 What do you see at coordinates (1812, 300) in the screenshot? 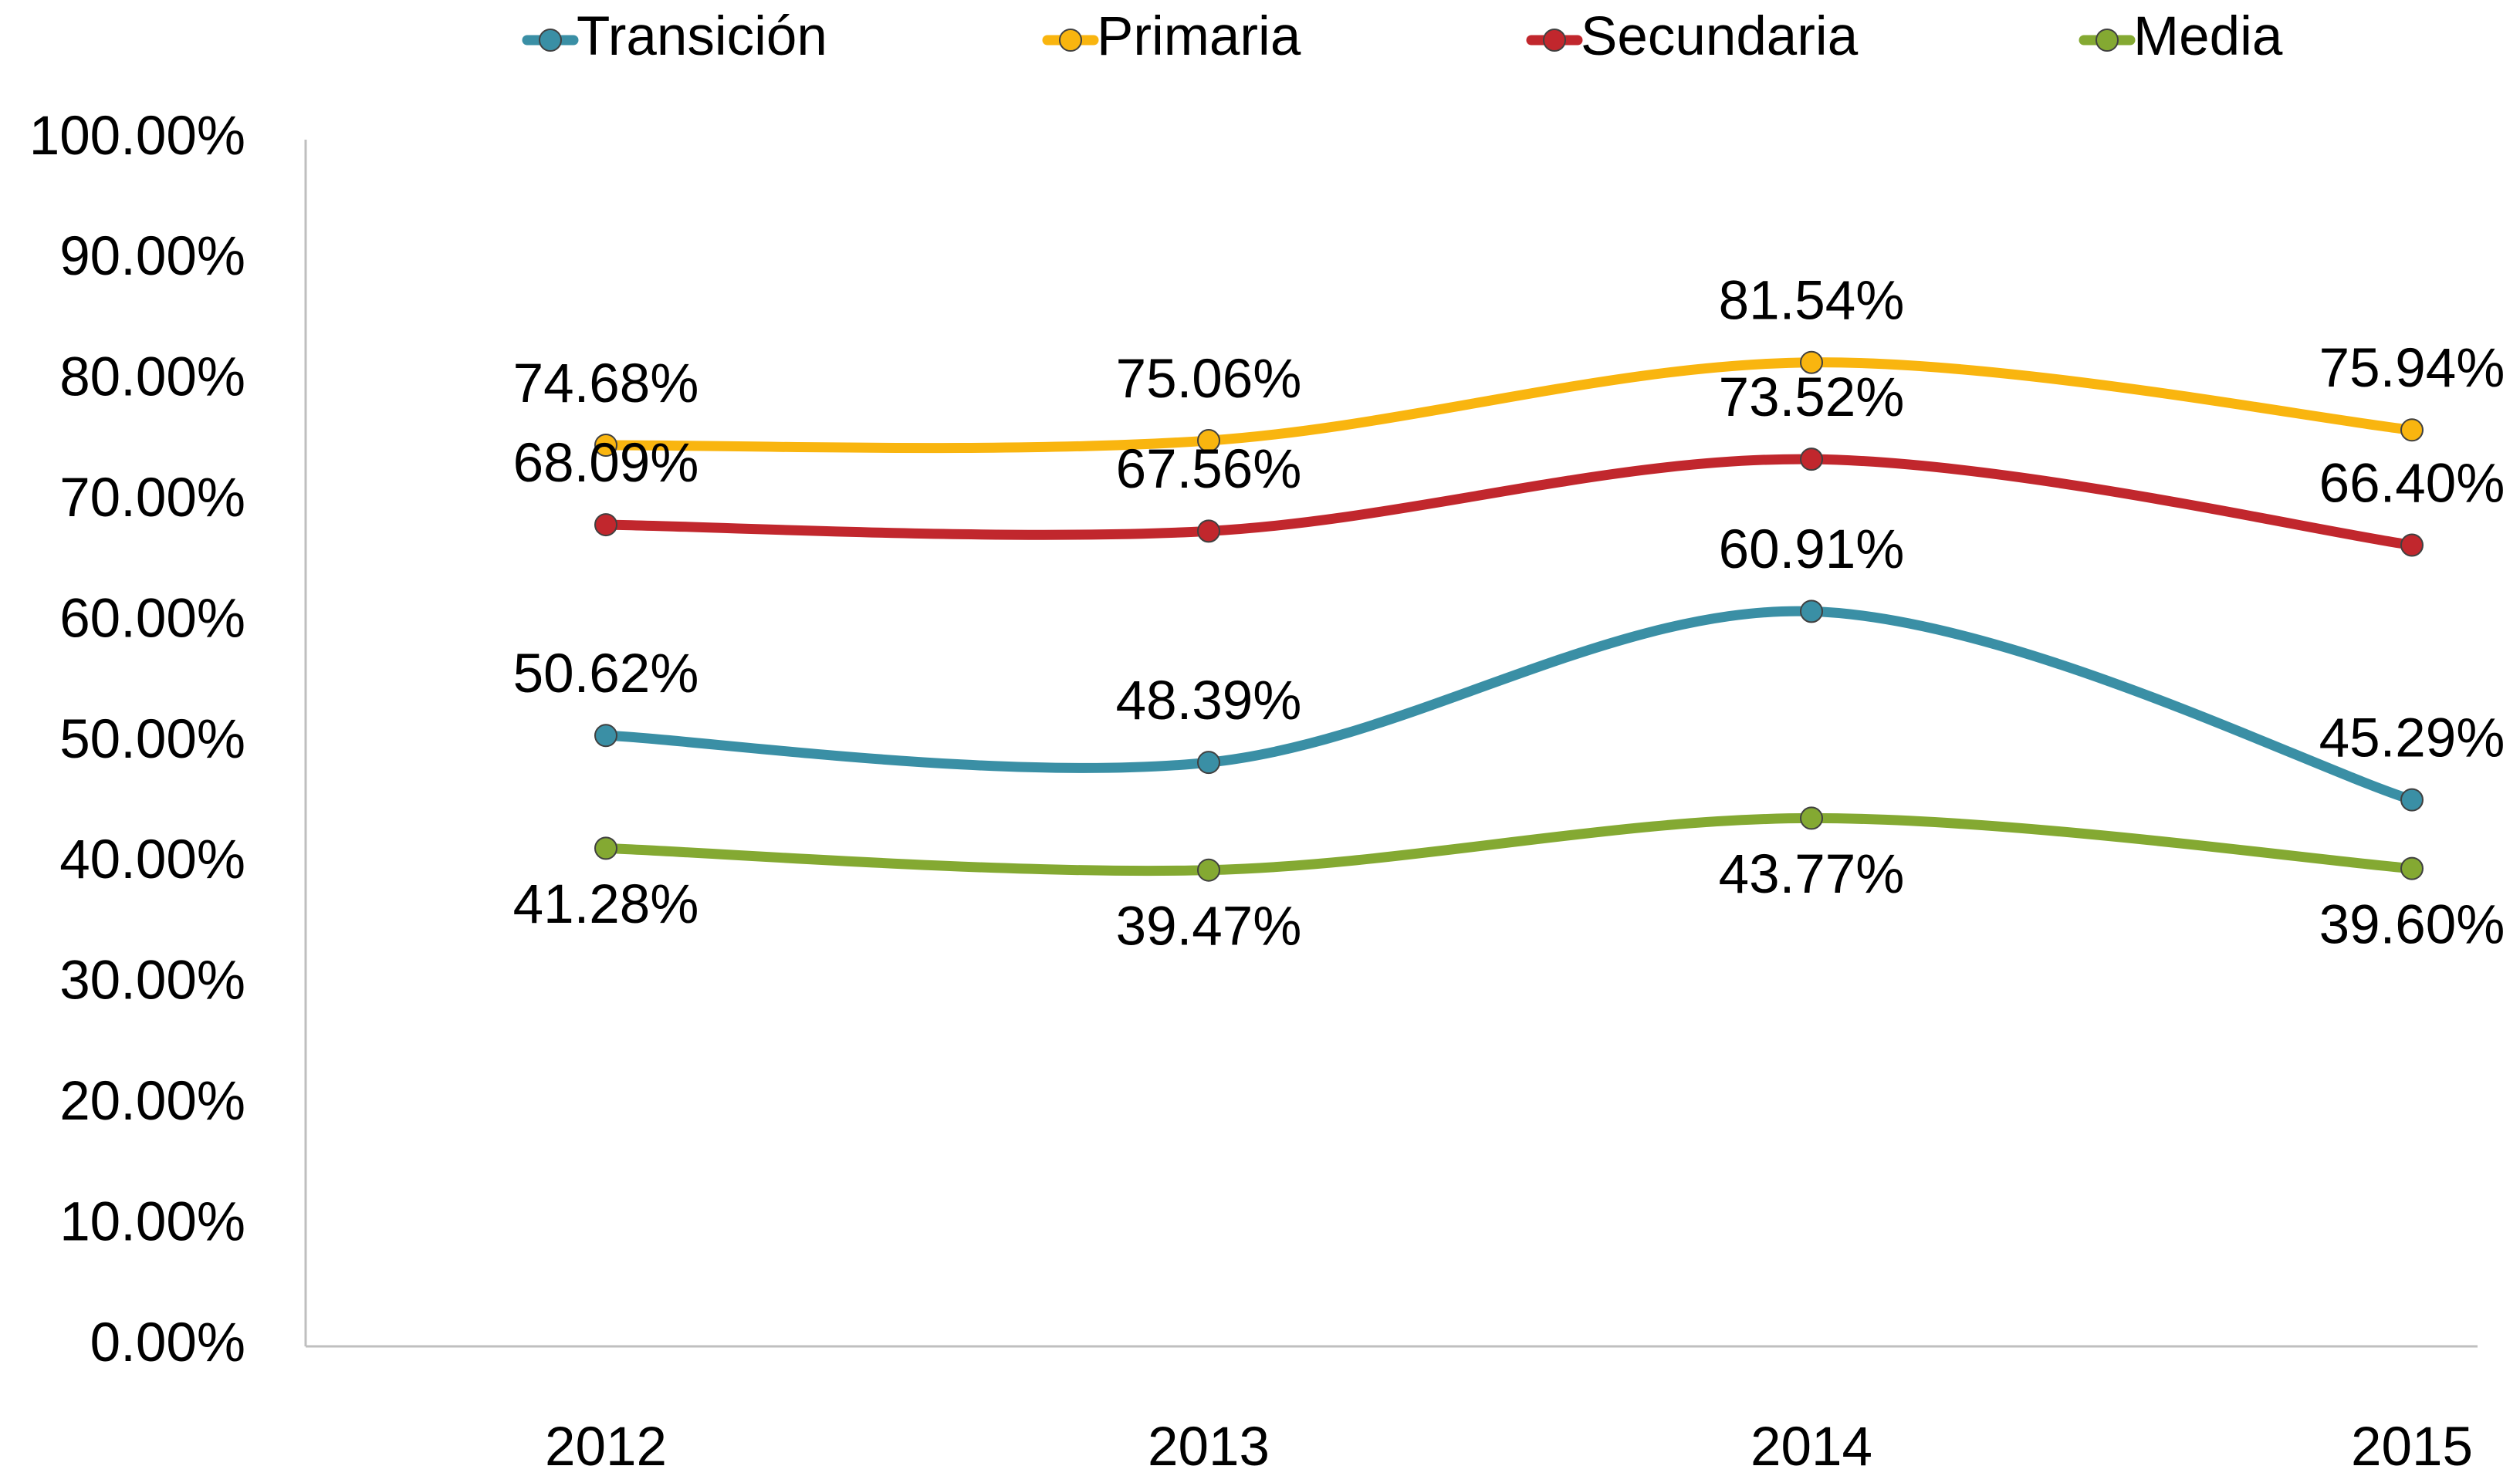
I see `data-label: 81.54%` at bounding box center [1812, 300].